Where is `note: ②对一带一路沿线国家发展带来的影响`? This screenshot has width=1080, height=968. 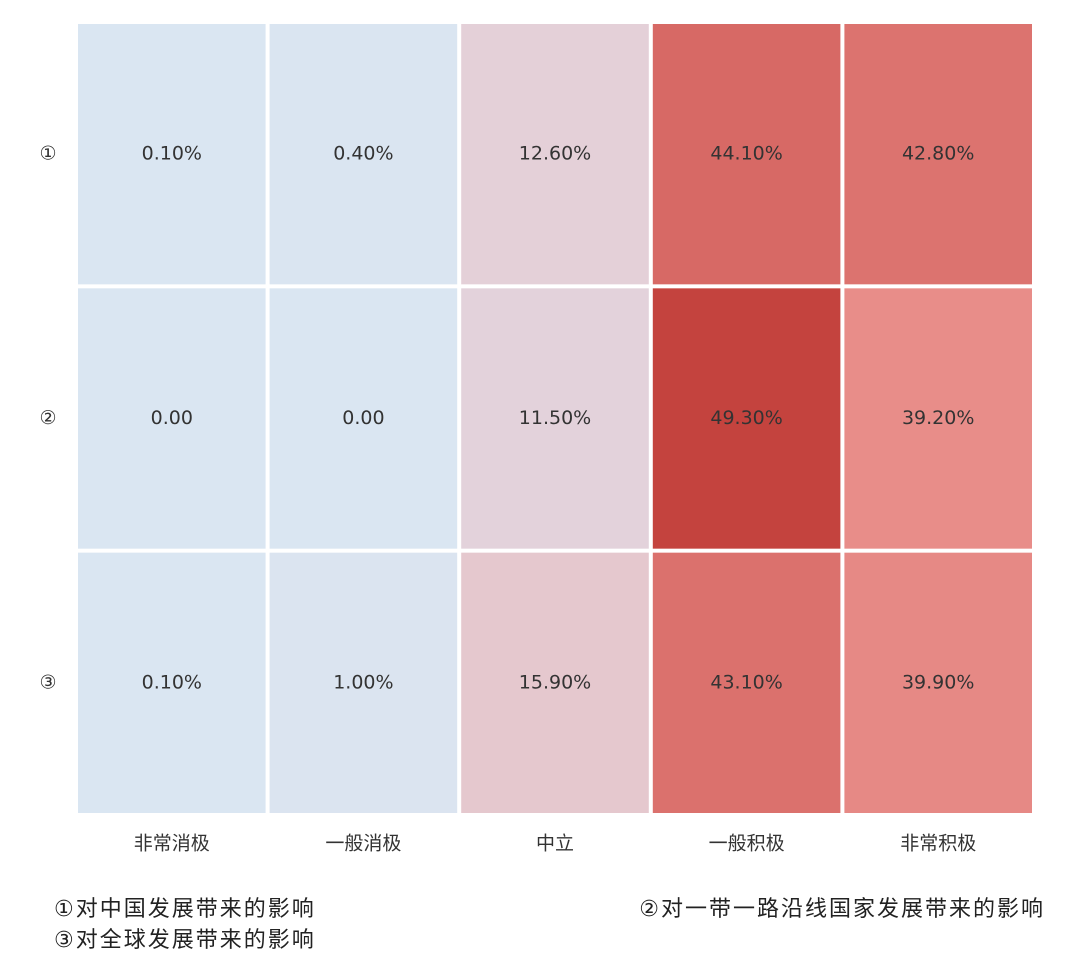 note: ②对一带一路沿线国家发展带来的影响 is located at coordinates (842, 909).